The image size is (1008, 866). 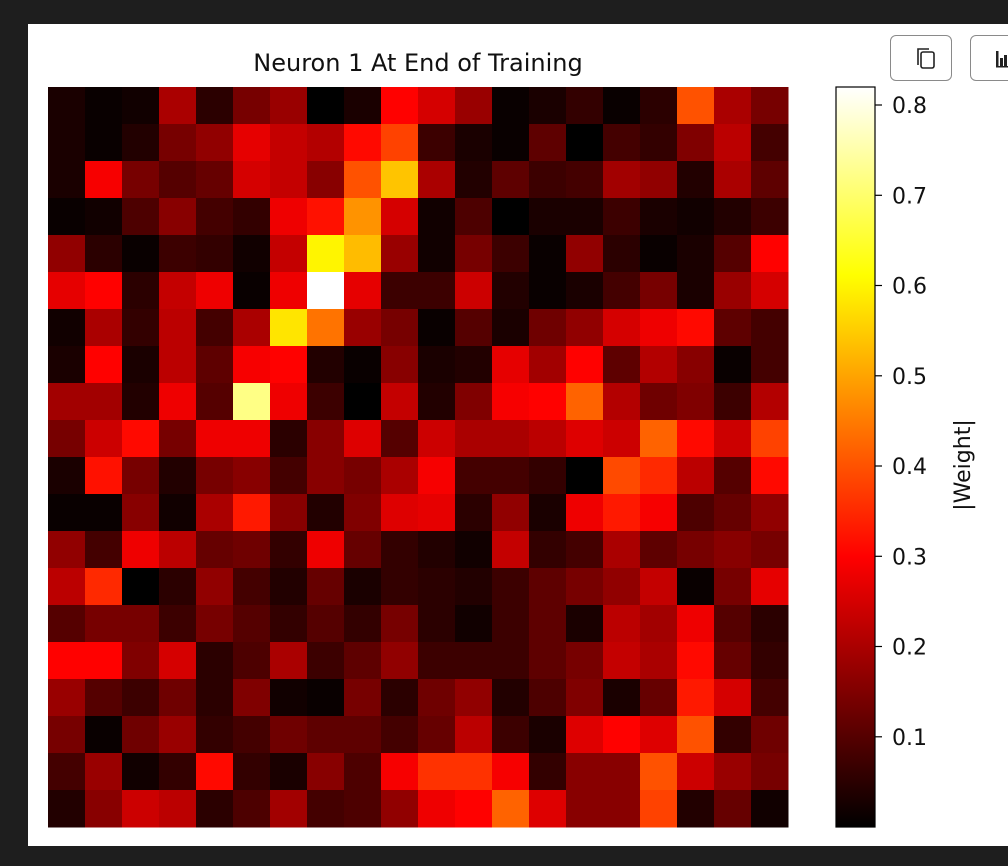 What do you see at coordinates (989, 58) in the screenshot?
I see `chart-options-button` at bounding box center [989, 58].